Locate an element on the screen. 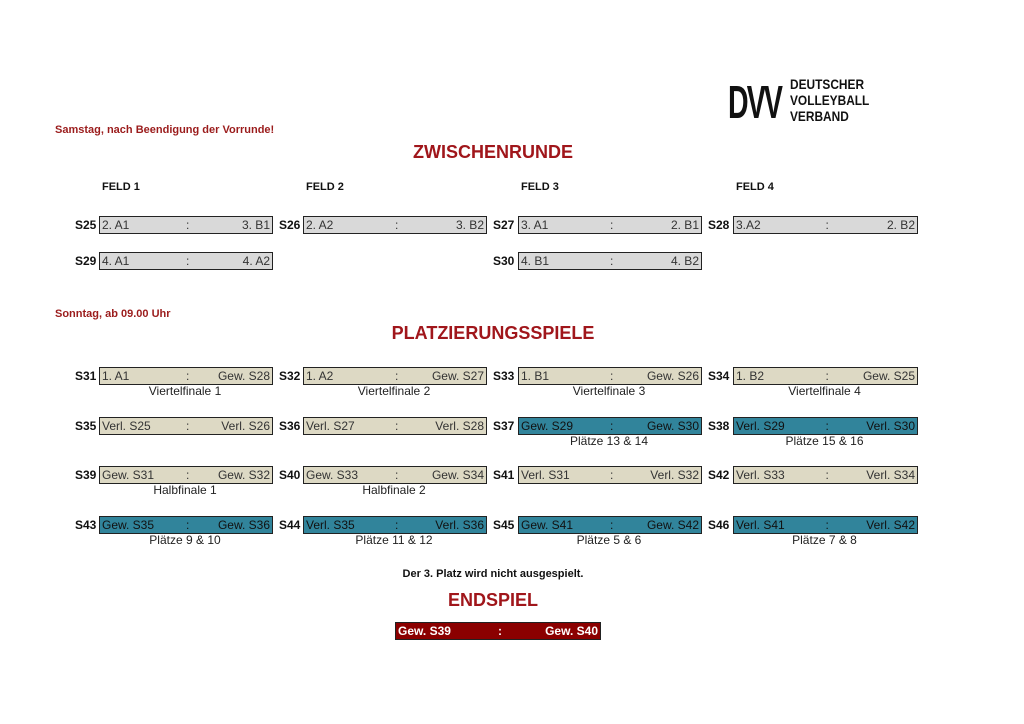  match-box: Verl. S29: Verl. S30 is located at coordinates (825, 426).